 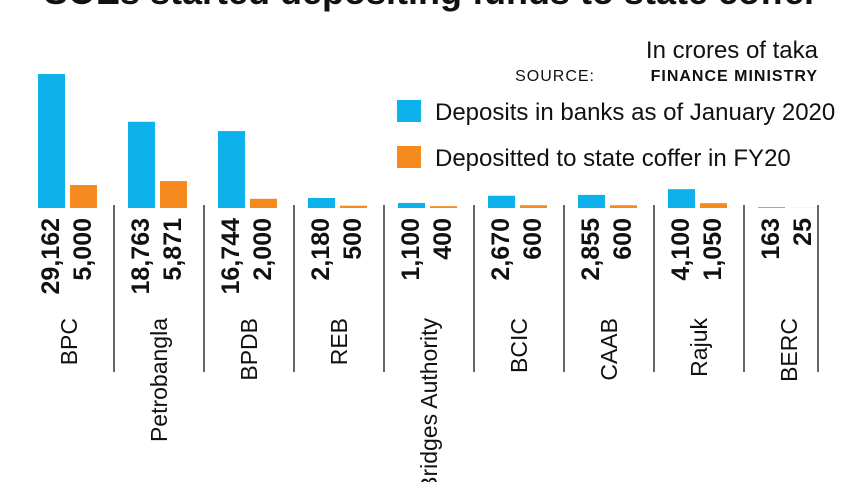 What do you see at coordinates (339, 341) in the screenshot?
I see `category-label: REB` at bounding box center [339, 341].